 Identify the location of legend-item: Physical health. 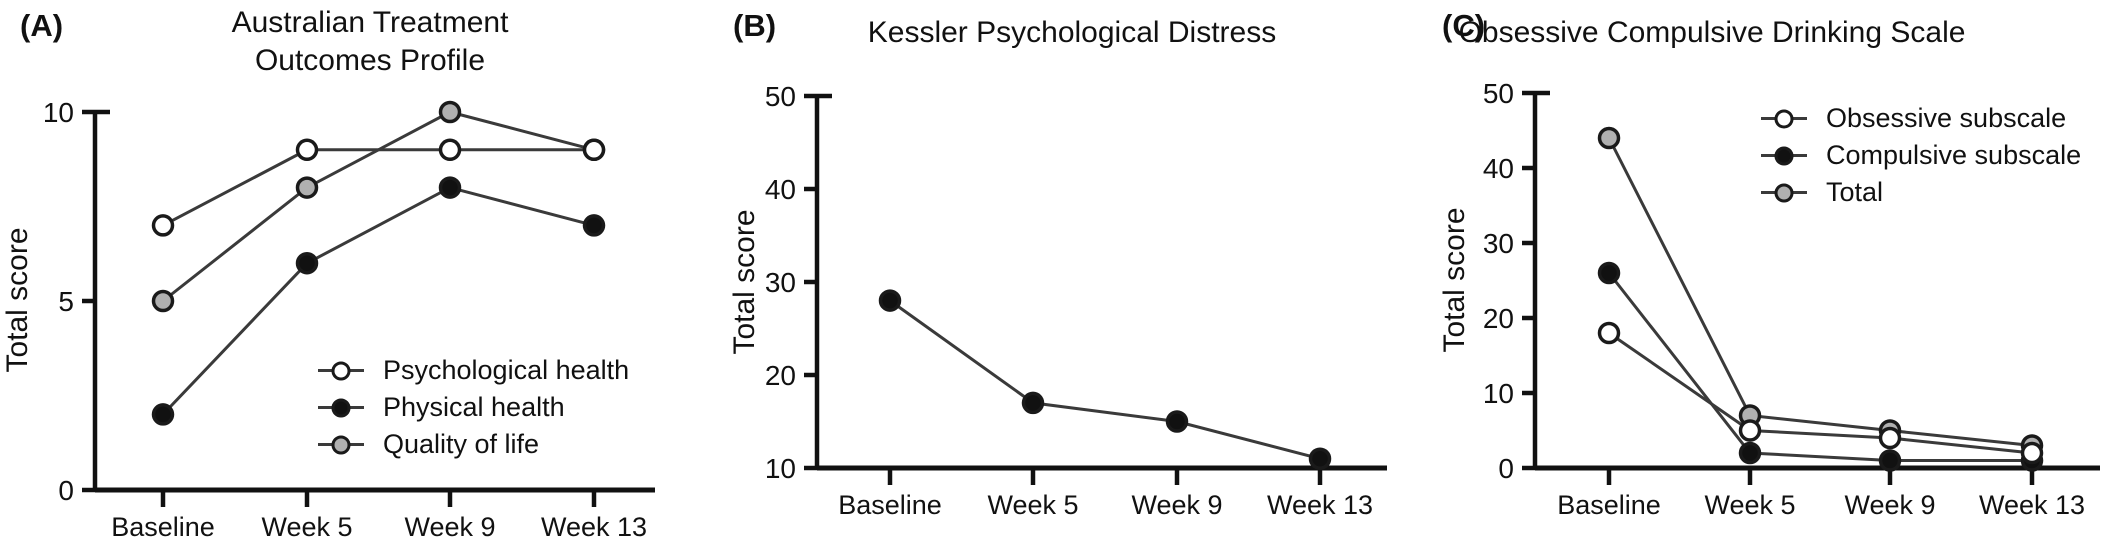
(473, 407).